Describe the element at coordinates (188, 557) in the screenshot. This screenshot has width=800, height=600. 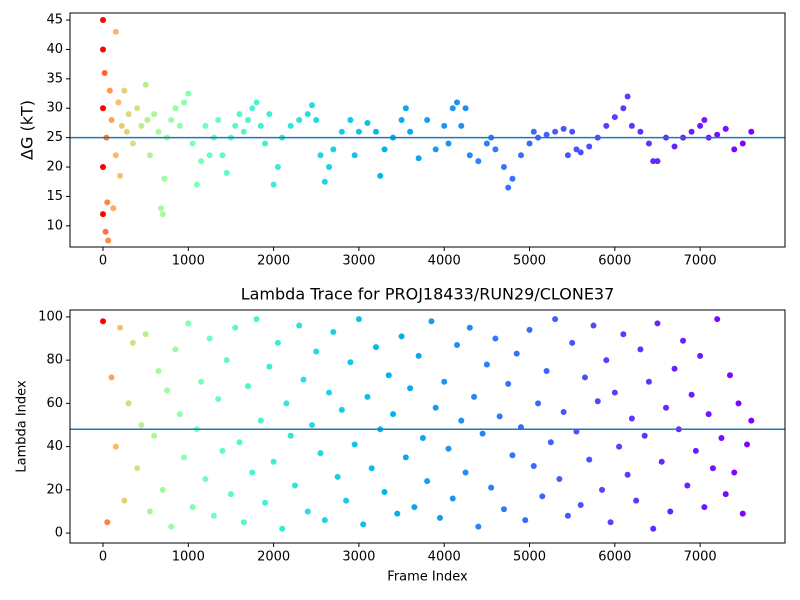
I see `x-tick-label: 1000` at that location.